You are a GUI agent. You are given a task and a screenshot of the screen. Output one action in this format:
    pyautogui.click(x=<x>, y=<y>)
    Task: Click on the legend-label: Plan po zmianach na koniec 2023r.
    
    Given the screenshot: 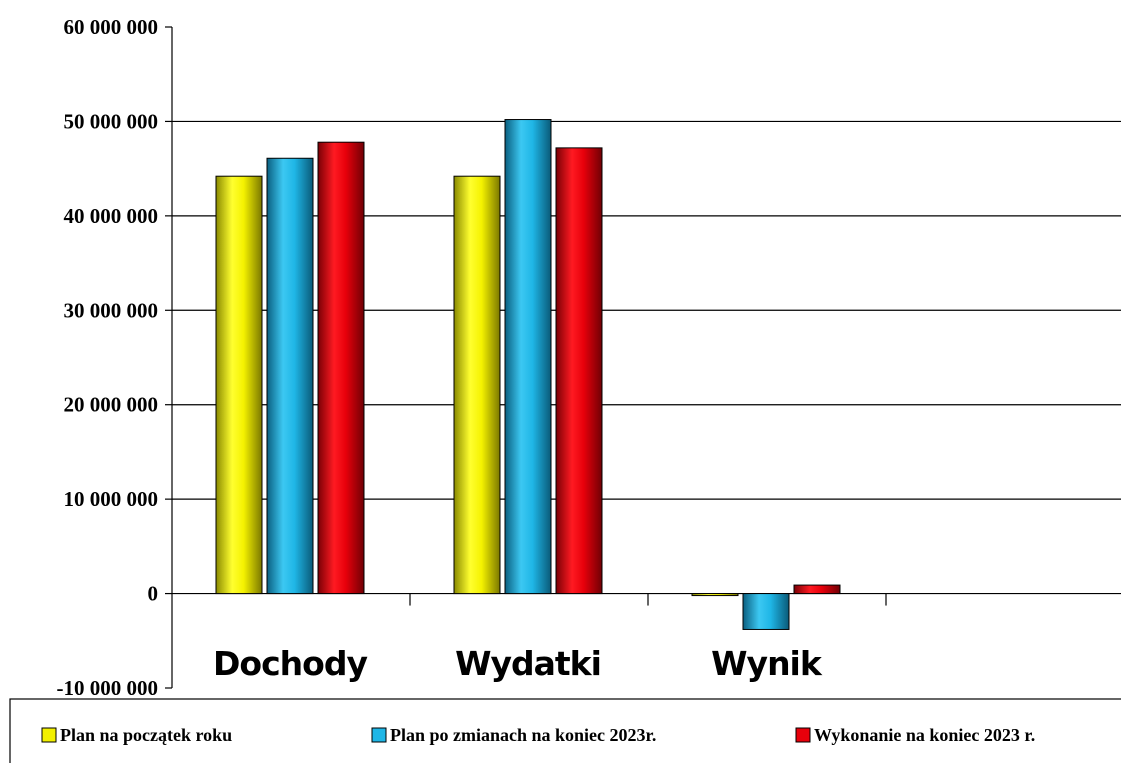 What is the action you would take?
    pyautogui.click(x=523, y=735)
    